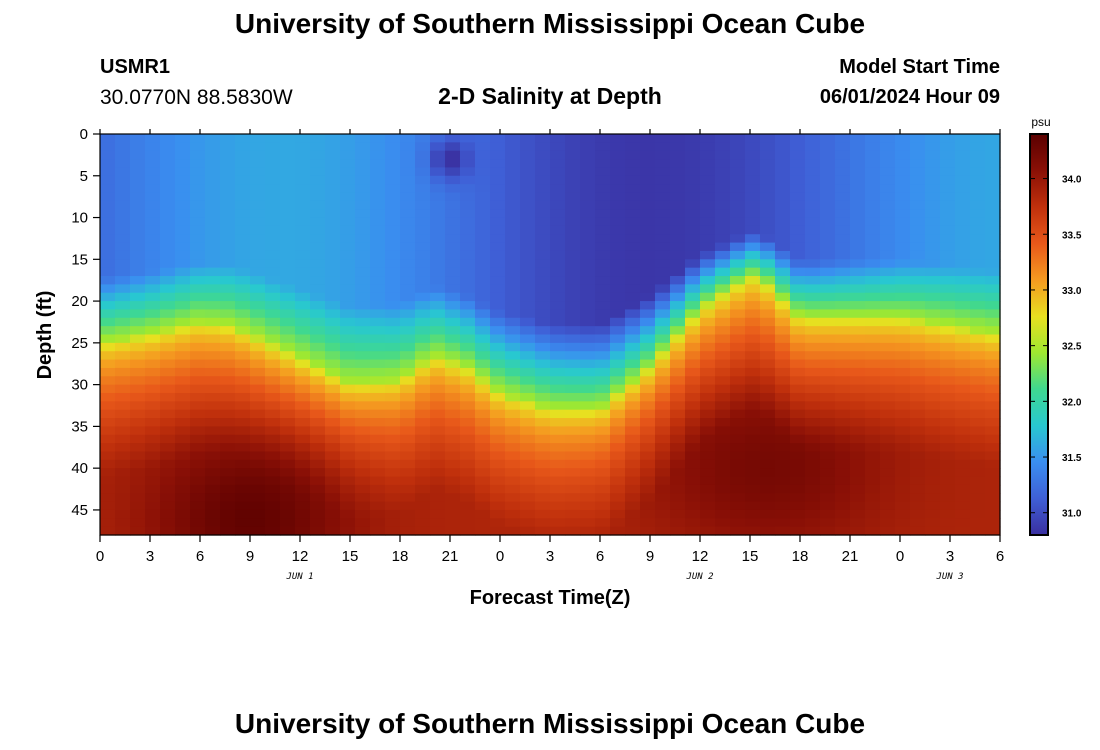 The height and width of the screenshot is (750, 1100). Describe the element at coordinates (850, 556) in the screenshot. I see `x-tick-label: 21` at that location.